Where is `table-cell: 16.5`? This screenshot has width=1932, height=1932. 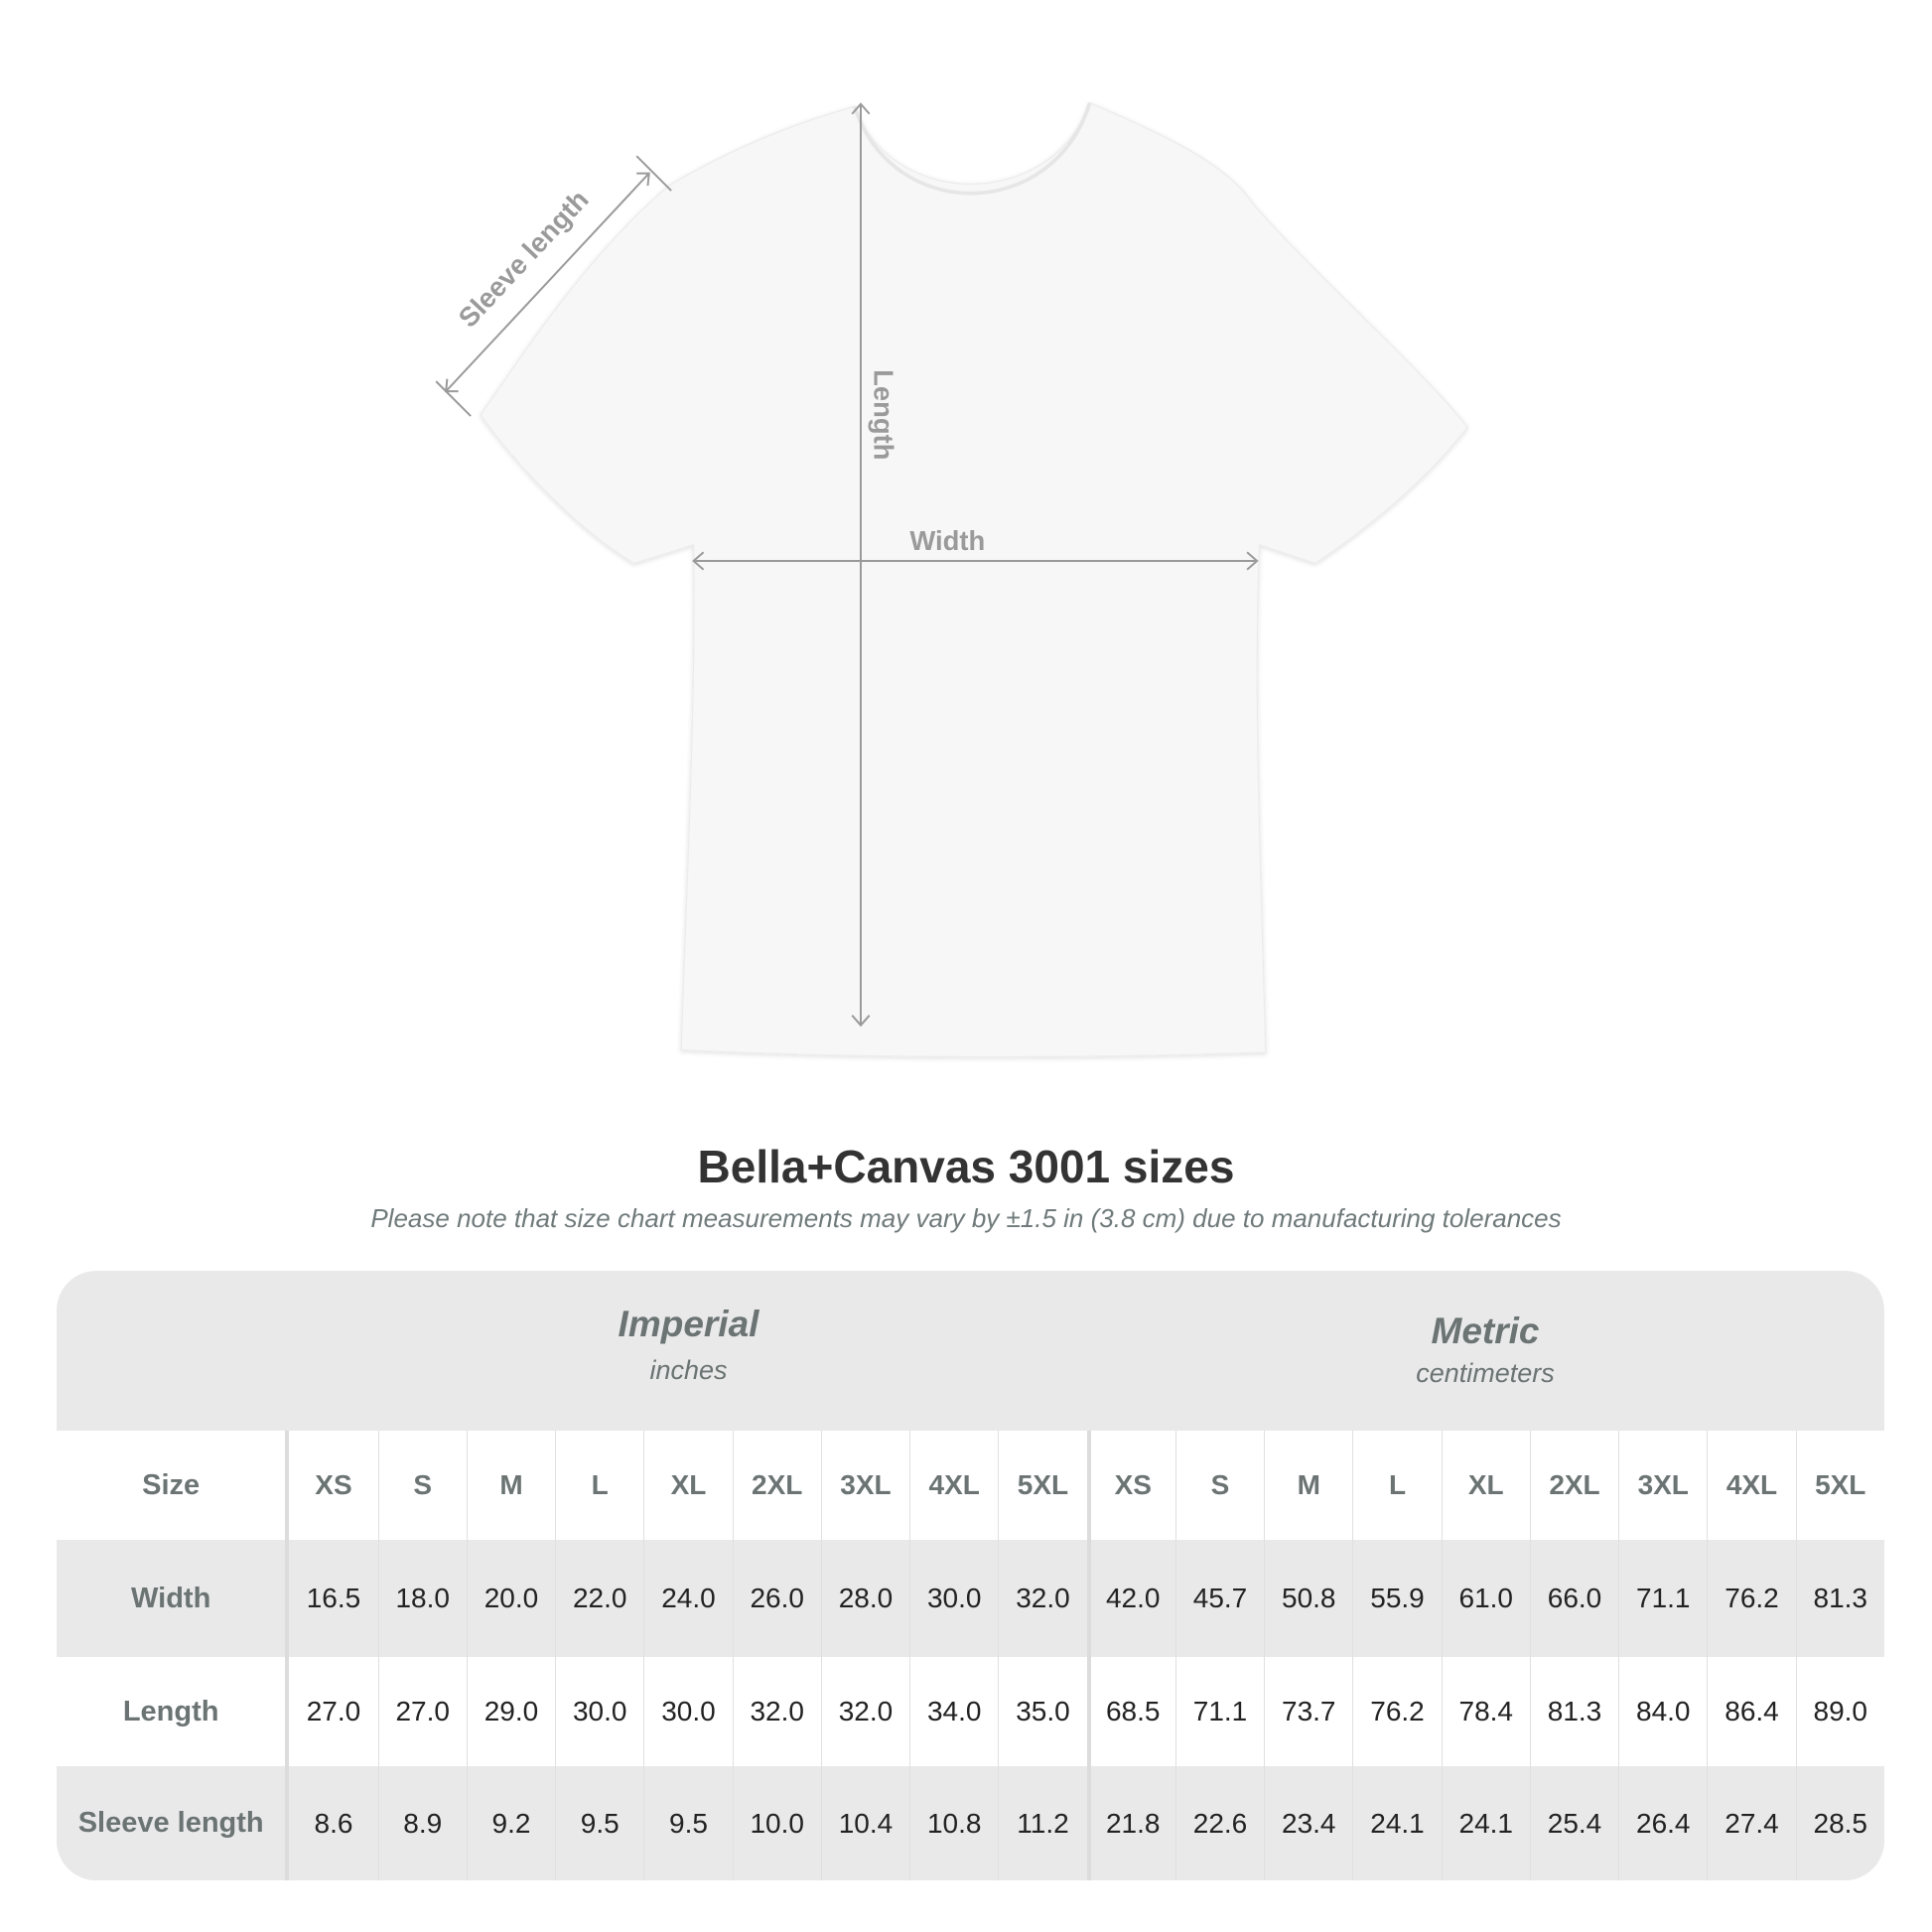
table-cell: 16.5 is located at coordinates (334, 1598).